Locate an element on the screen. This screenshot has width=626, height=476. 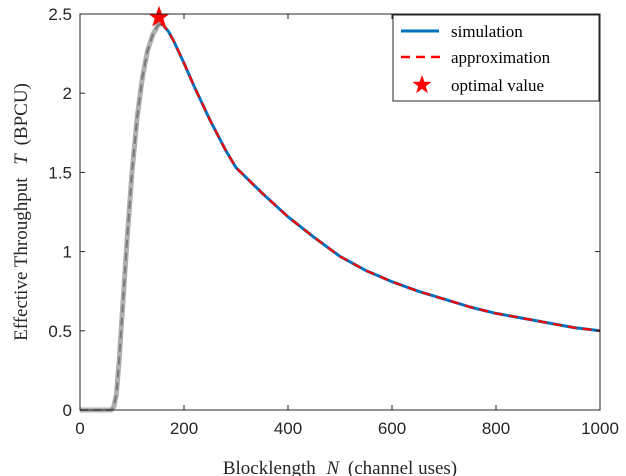
x-tick-label: 600 is located at coordinates (392, 428).